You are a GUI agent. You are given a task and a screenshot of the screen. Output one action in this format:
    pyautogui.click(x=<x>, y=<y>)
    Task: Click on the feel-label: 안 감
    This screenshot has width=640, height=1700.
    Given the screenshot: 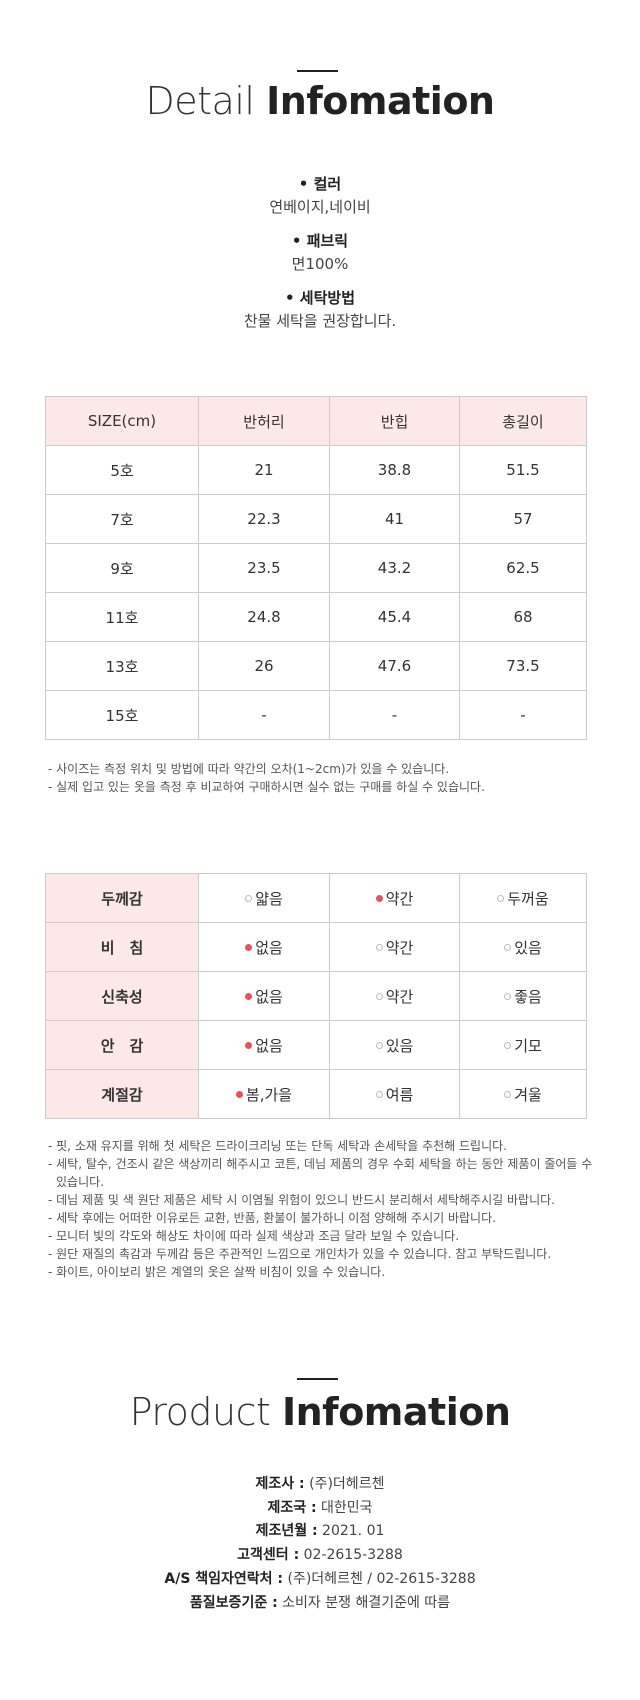 What is the action you would take?
    pyautogui.click(x=122, y=1045)
    